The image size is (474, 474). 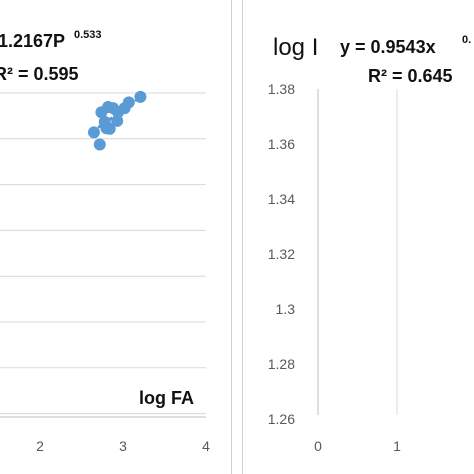 I want to click on equation-label: y = 0.9543x, so click(x=388, y=47).